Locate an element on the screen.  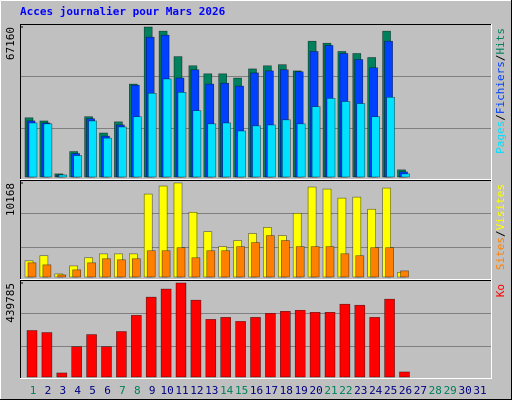
x-tick-label: 29 is located at coordinates (450, 390).